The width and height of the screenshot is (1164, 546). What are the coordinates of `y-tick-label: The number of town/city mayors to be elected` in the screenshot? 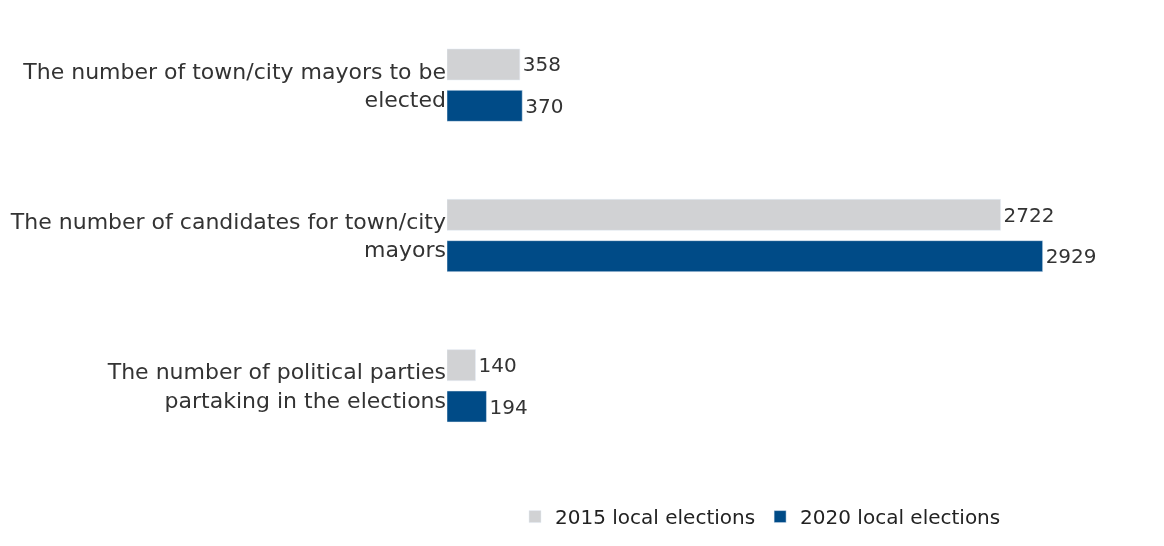 It's located at (234, 85).